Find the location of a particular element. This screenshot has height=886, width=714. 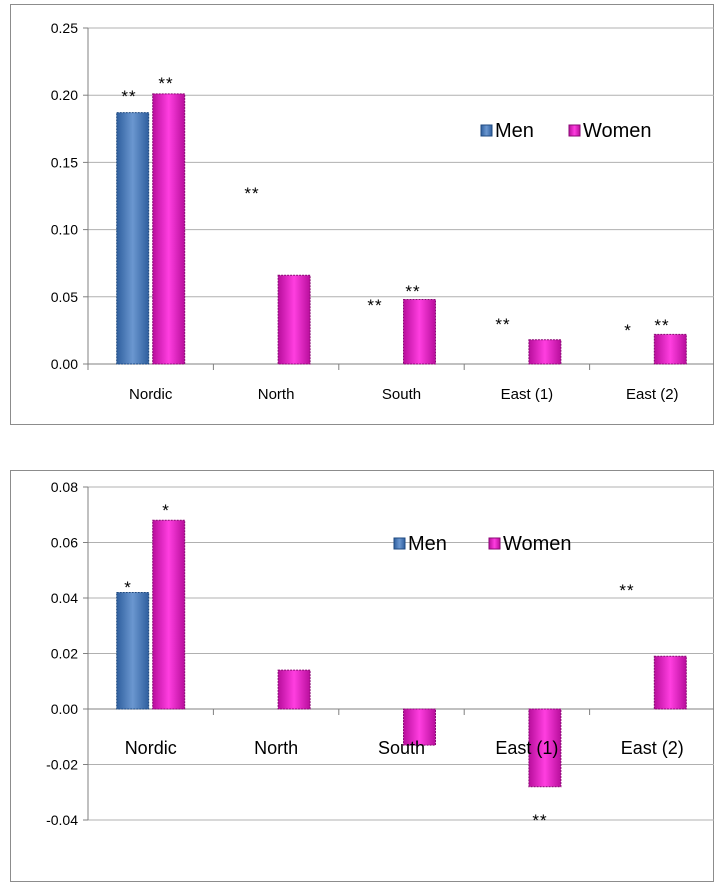

y-tick-label: 0.20 is located at coordinates (64, 95).